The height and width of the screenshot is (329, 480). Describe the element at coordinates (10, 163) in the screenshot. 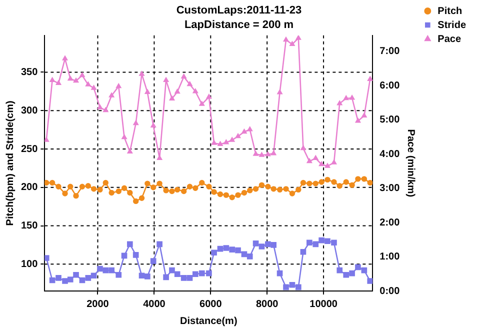

I see `y-axis-title: Pitch(bpm) and Stride(cm)` at that location.